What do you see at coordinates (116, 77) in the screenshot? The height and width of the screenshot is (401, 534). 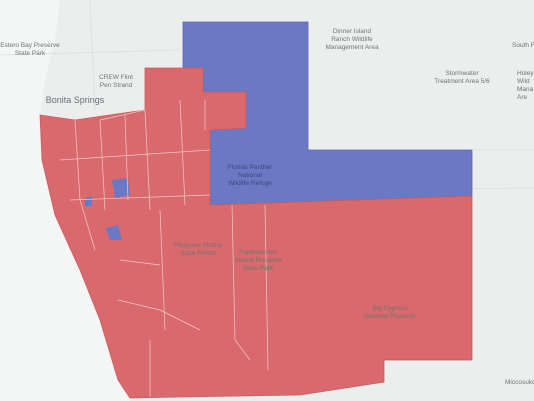 I see `place-label: CREW Flint` at bounding box center [116, 77].